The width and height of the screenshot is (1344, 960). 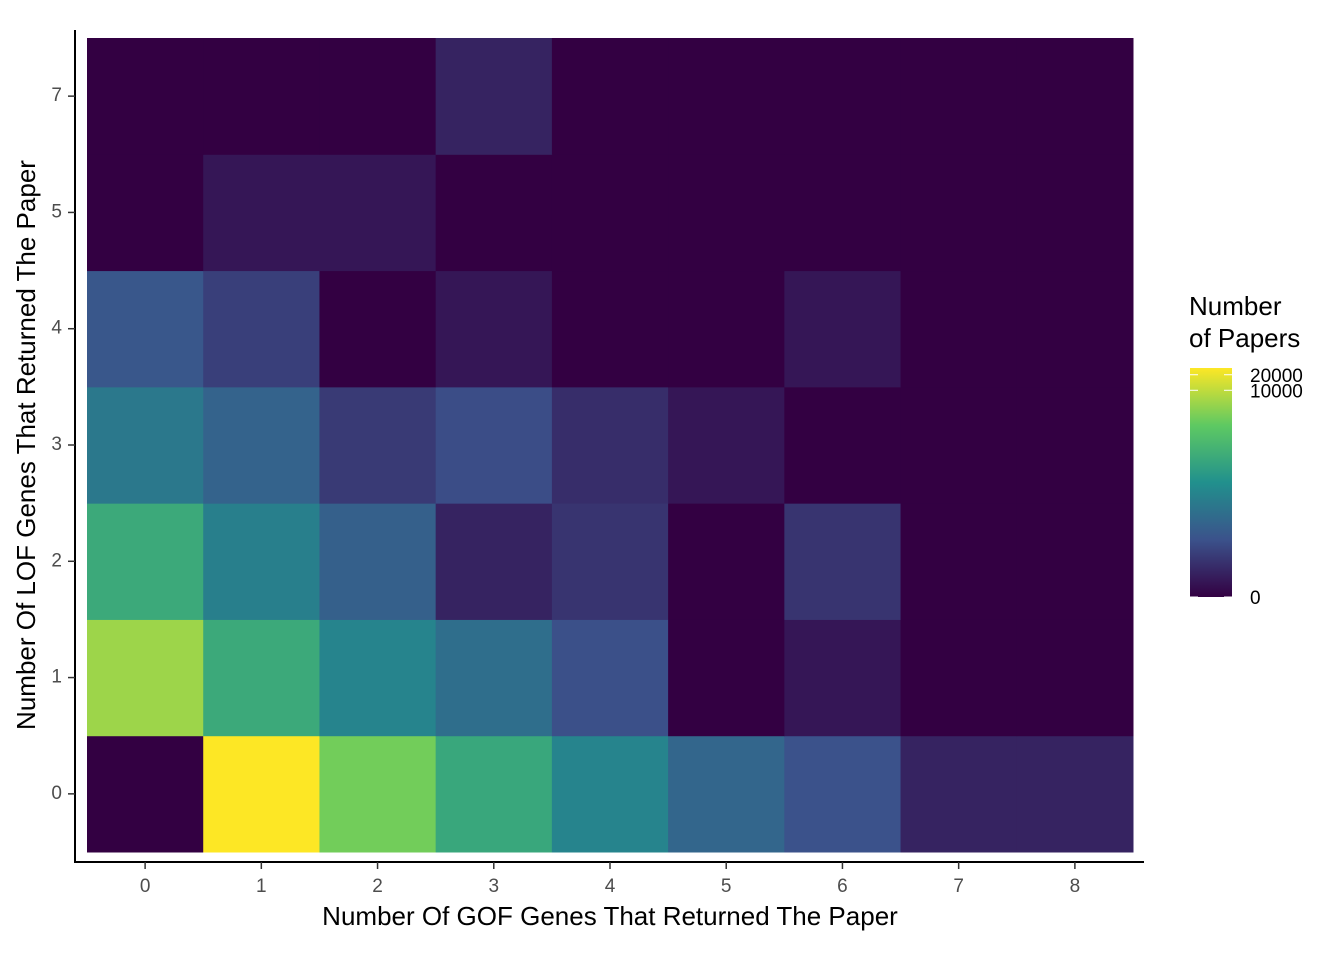 I want to click on y-tick-label: 4, so click(x=56, y=328).